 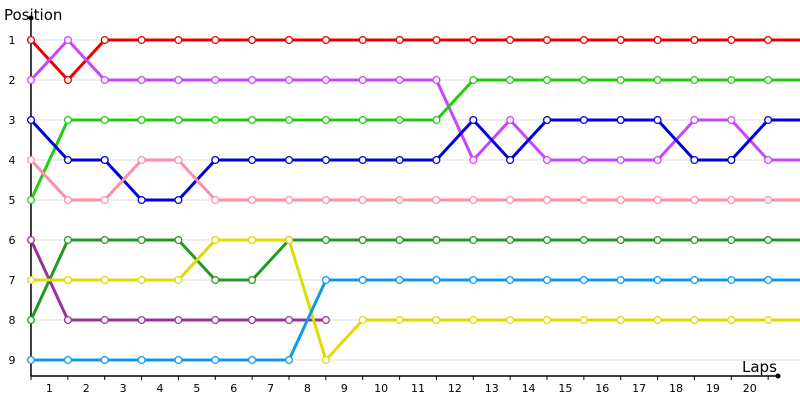 What do you see at coordinates (307, 388) in the screenshot?
I see `x-tick-label: 8` at bounding box center [307, 388].